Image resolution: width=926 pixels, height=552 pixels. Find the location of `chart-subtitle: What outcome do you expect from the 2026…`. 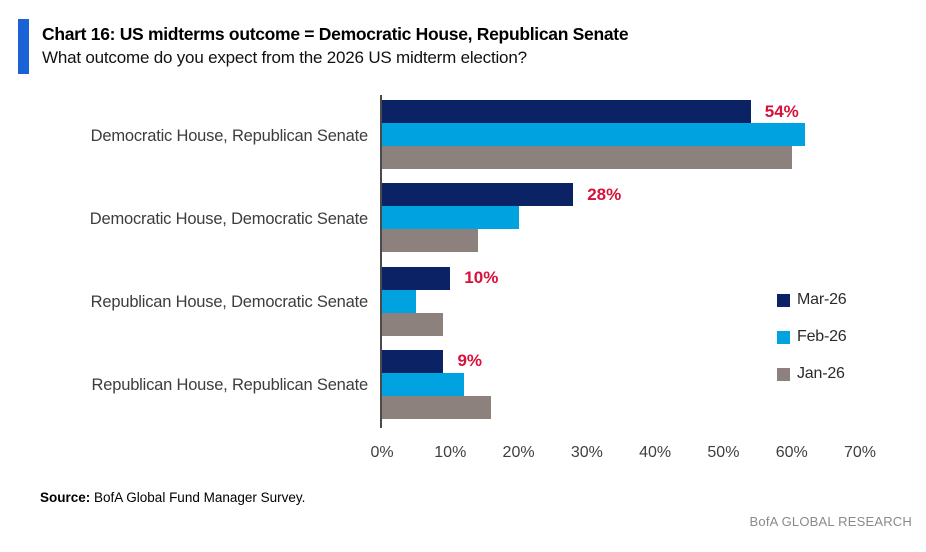

chart-subtitle: What outcome do you expect from the 2026… is located at coordinates (284, 57).